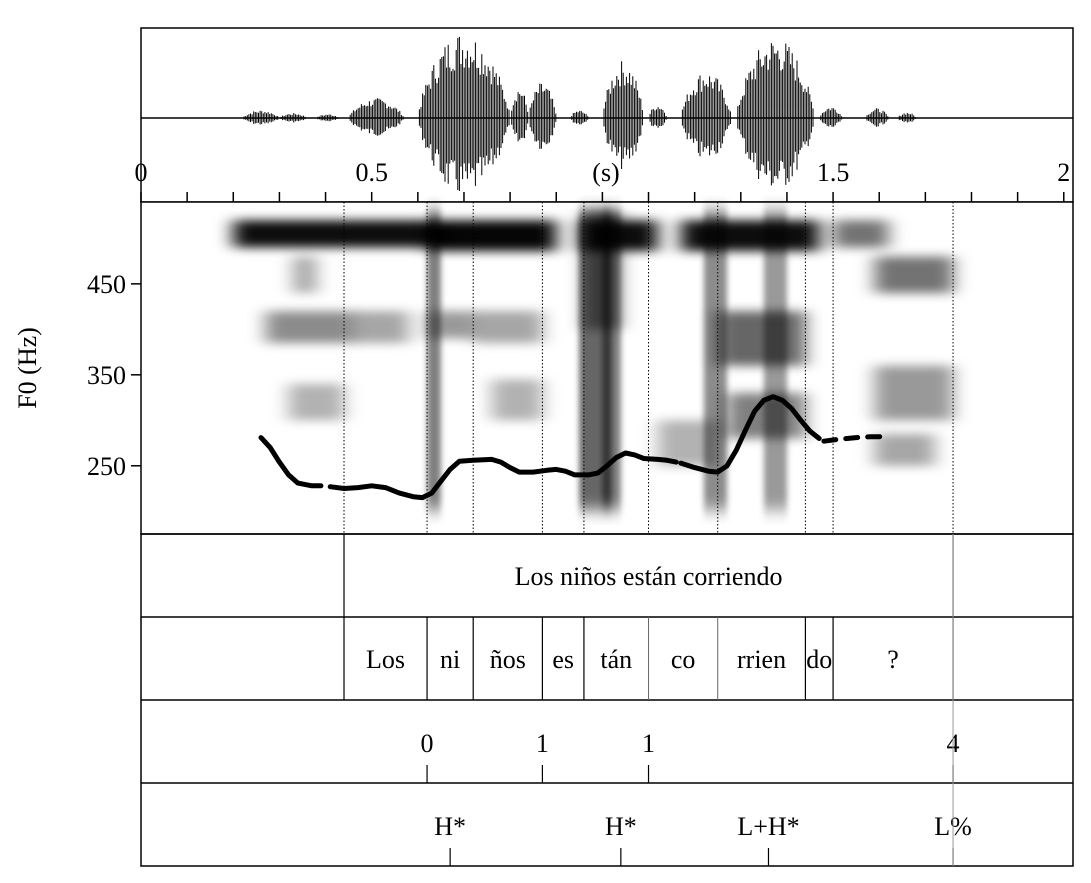  I want to click on tier-label: co, so click(683, 659).